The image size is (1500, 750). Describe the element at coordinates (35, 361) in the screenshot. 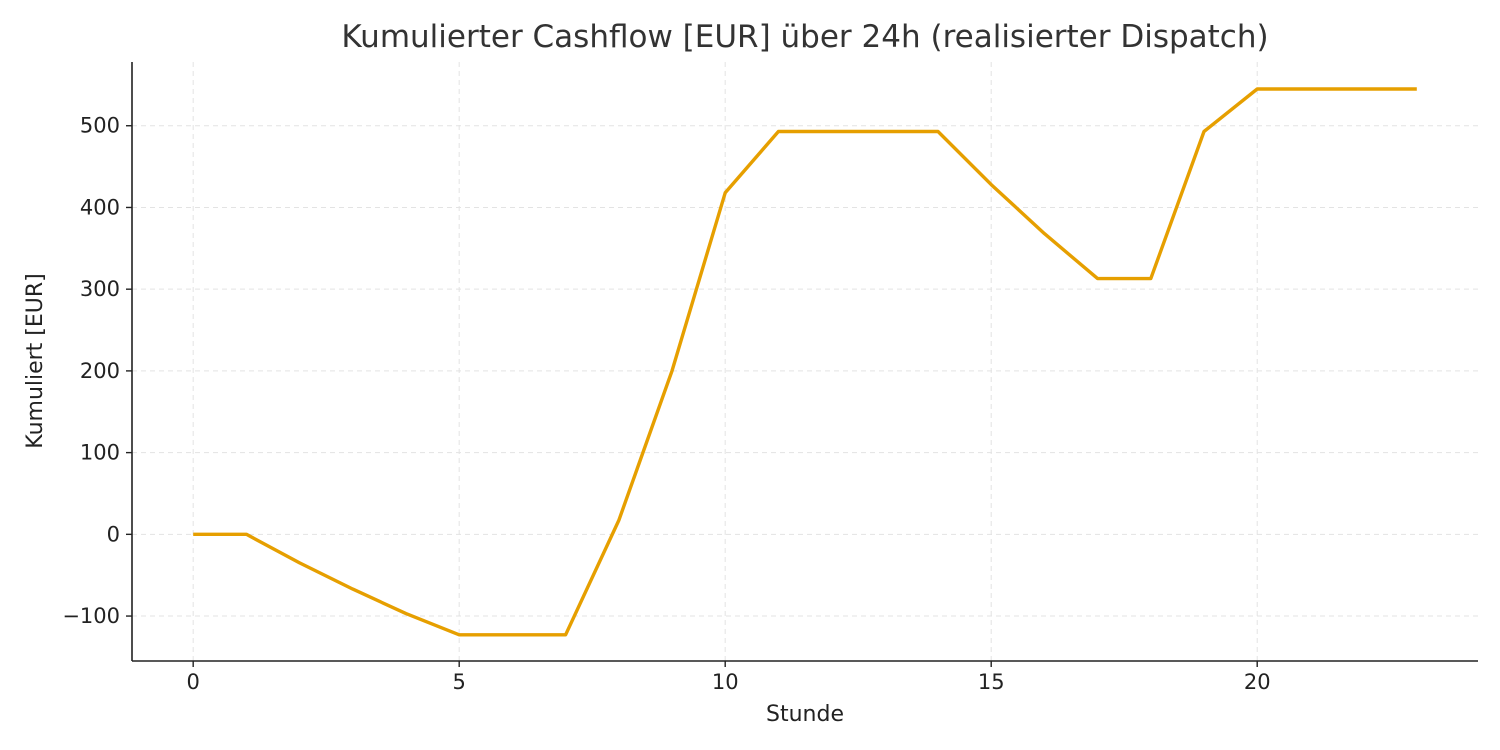

I see `y-axis-label: Kumuliert [EUR]` at that location.